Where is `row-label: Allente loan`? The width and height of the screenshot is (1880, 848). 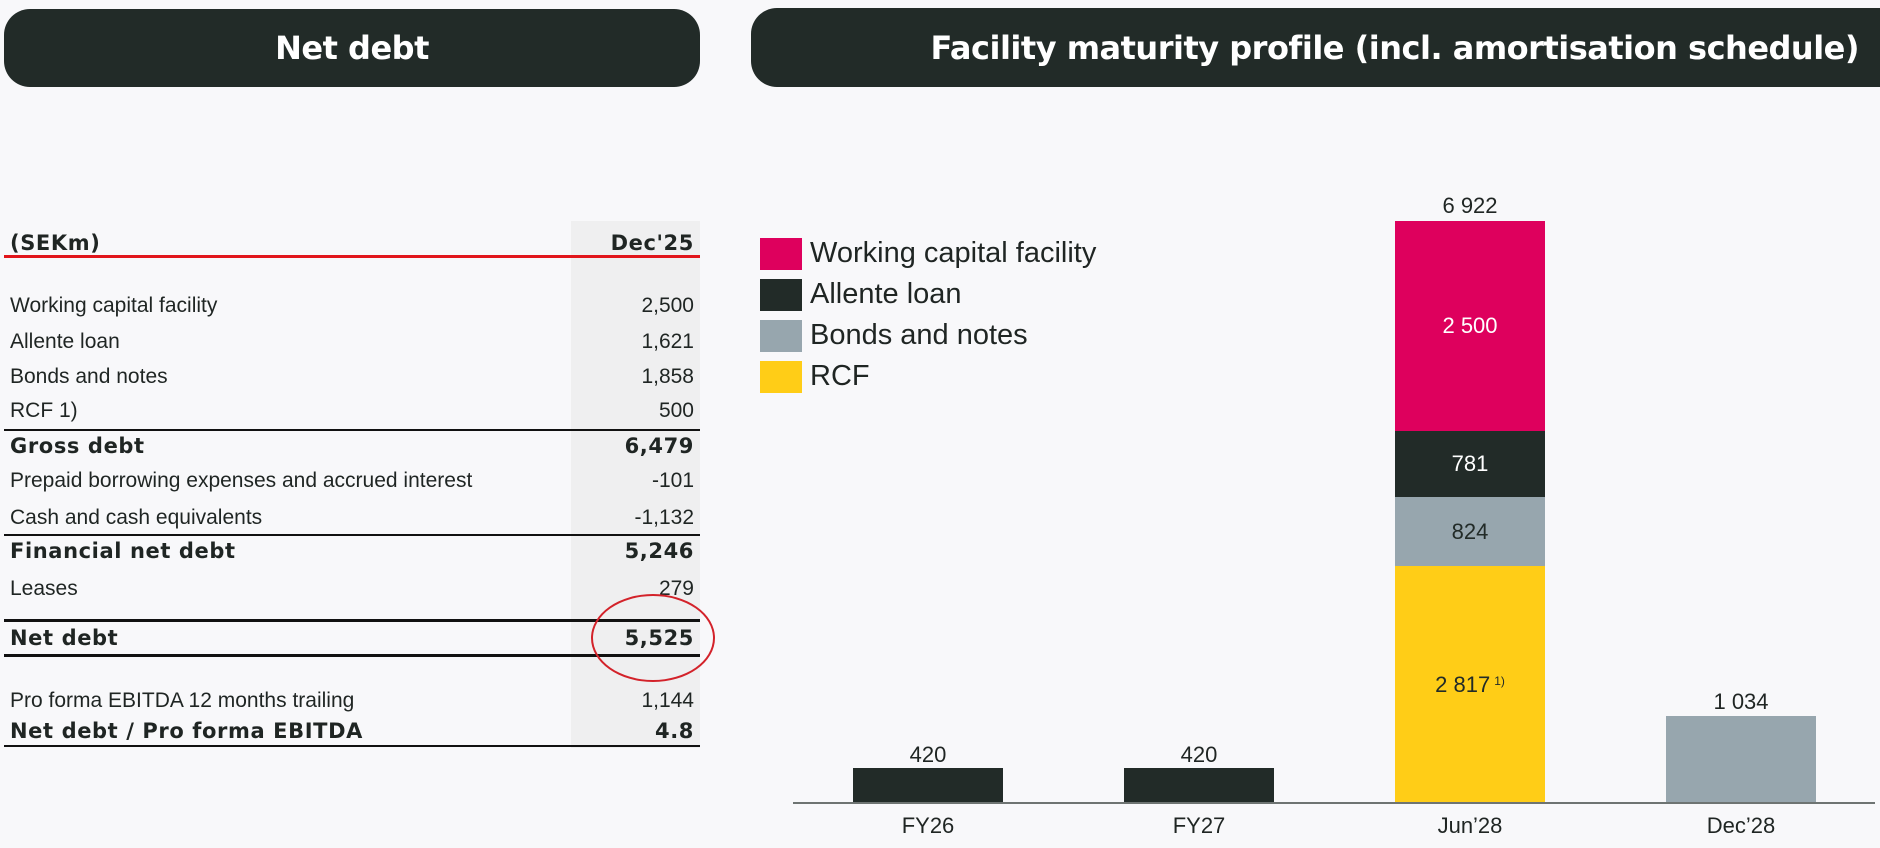
row-label: Allente loan is located at coordinates (65, 341).